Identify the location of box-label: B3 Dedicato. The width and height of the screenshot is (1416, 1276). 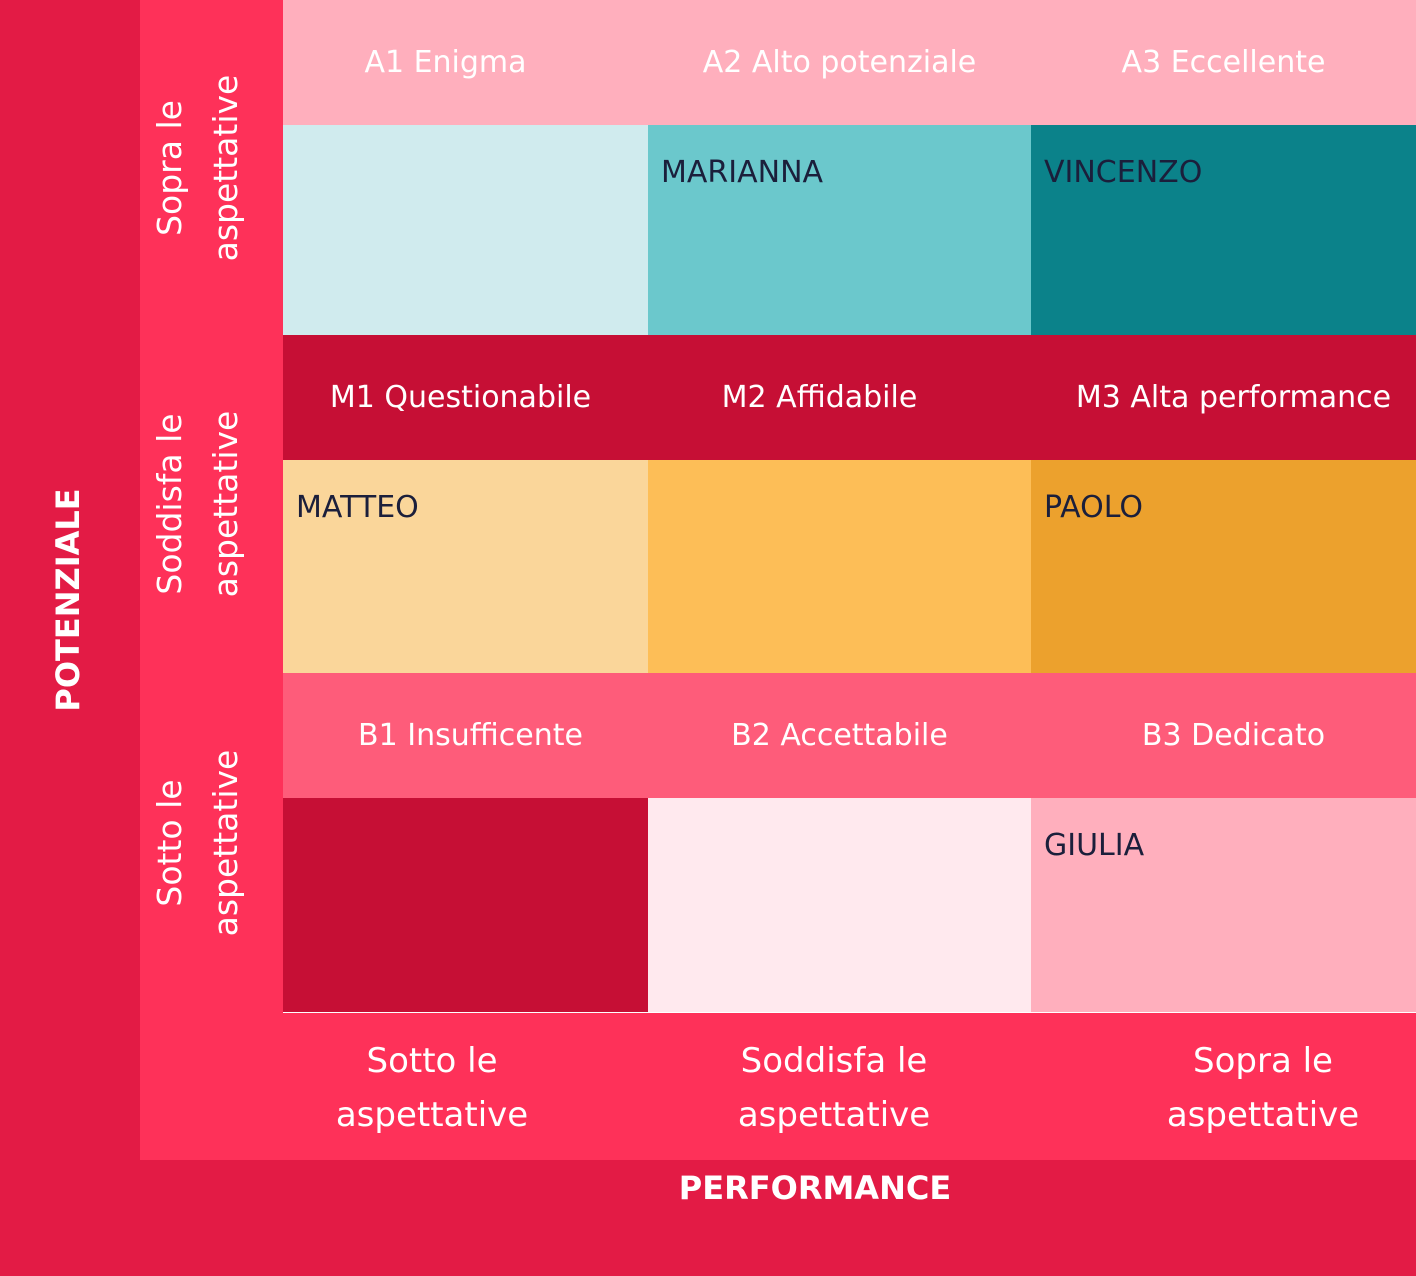
(1233, 735).